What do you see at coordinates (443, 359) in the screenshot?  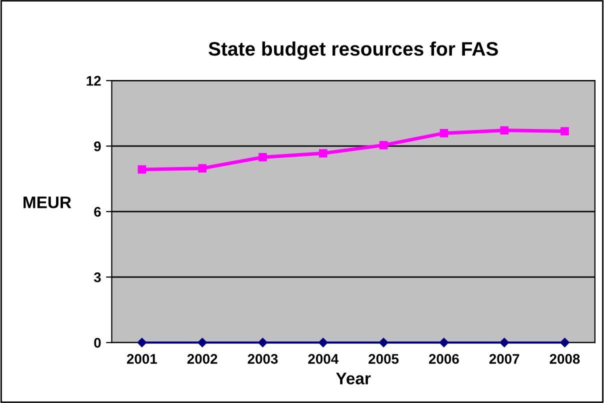 I see `x-tick-label: 2006` at bounding box center [443, 359].